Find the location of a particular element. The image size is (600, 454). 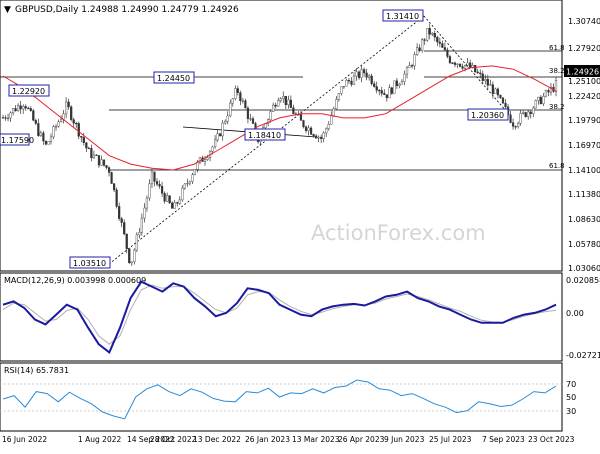

macd-y-tick: 0.020858 is located at coordinates (583, 280).